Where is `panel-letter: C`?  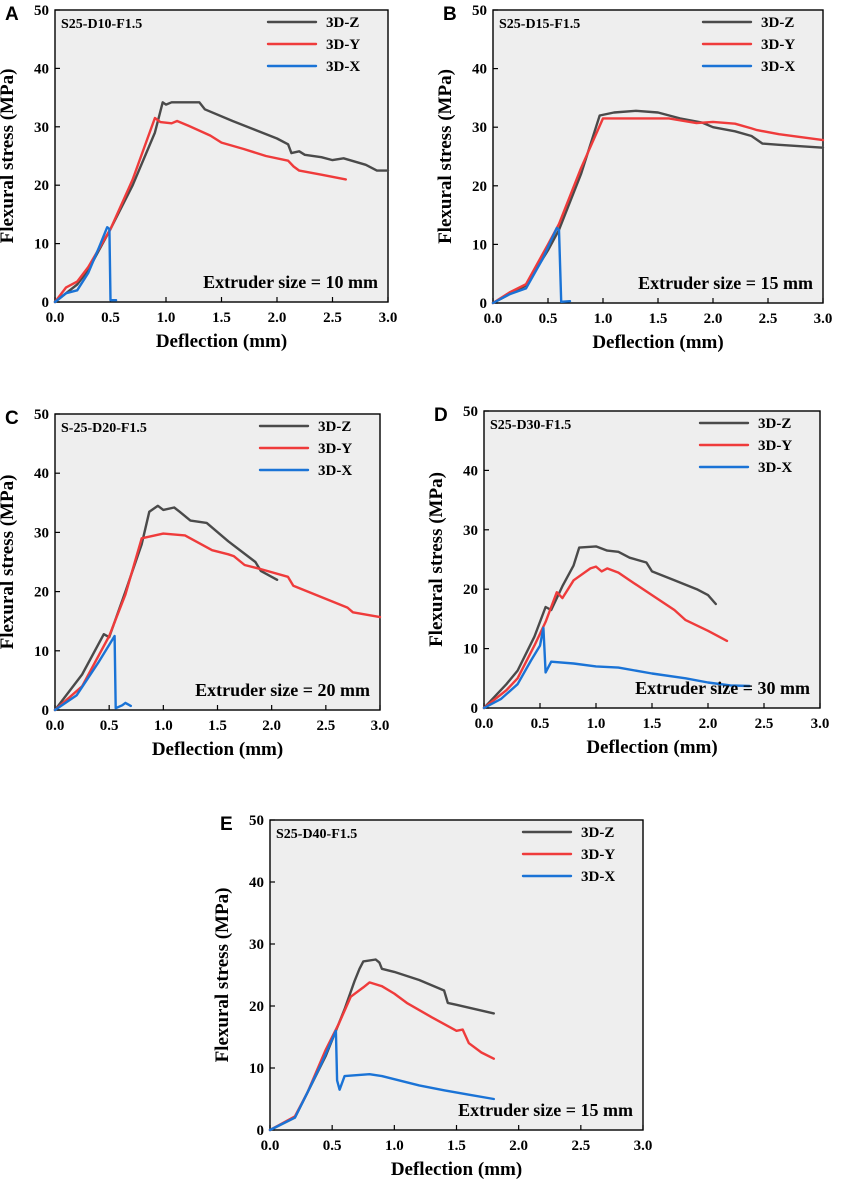
panel-letter: C is located at coordinates (12, 418).